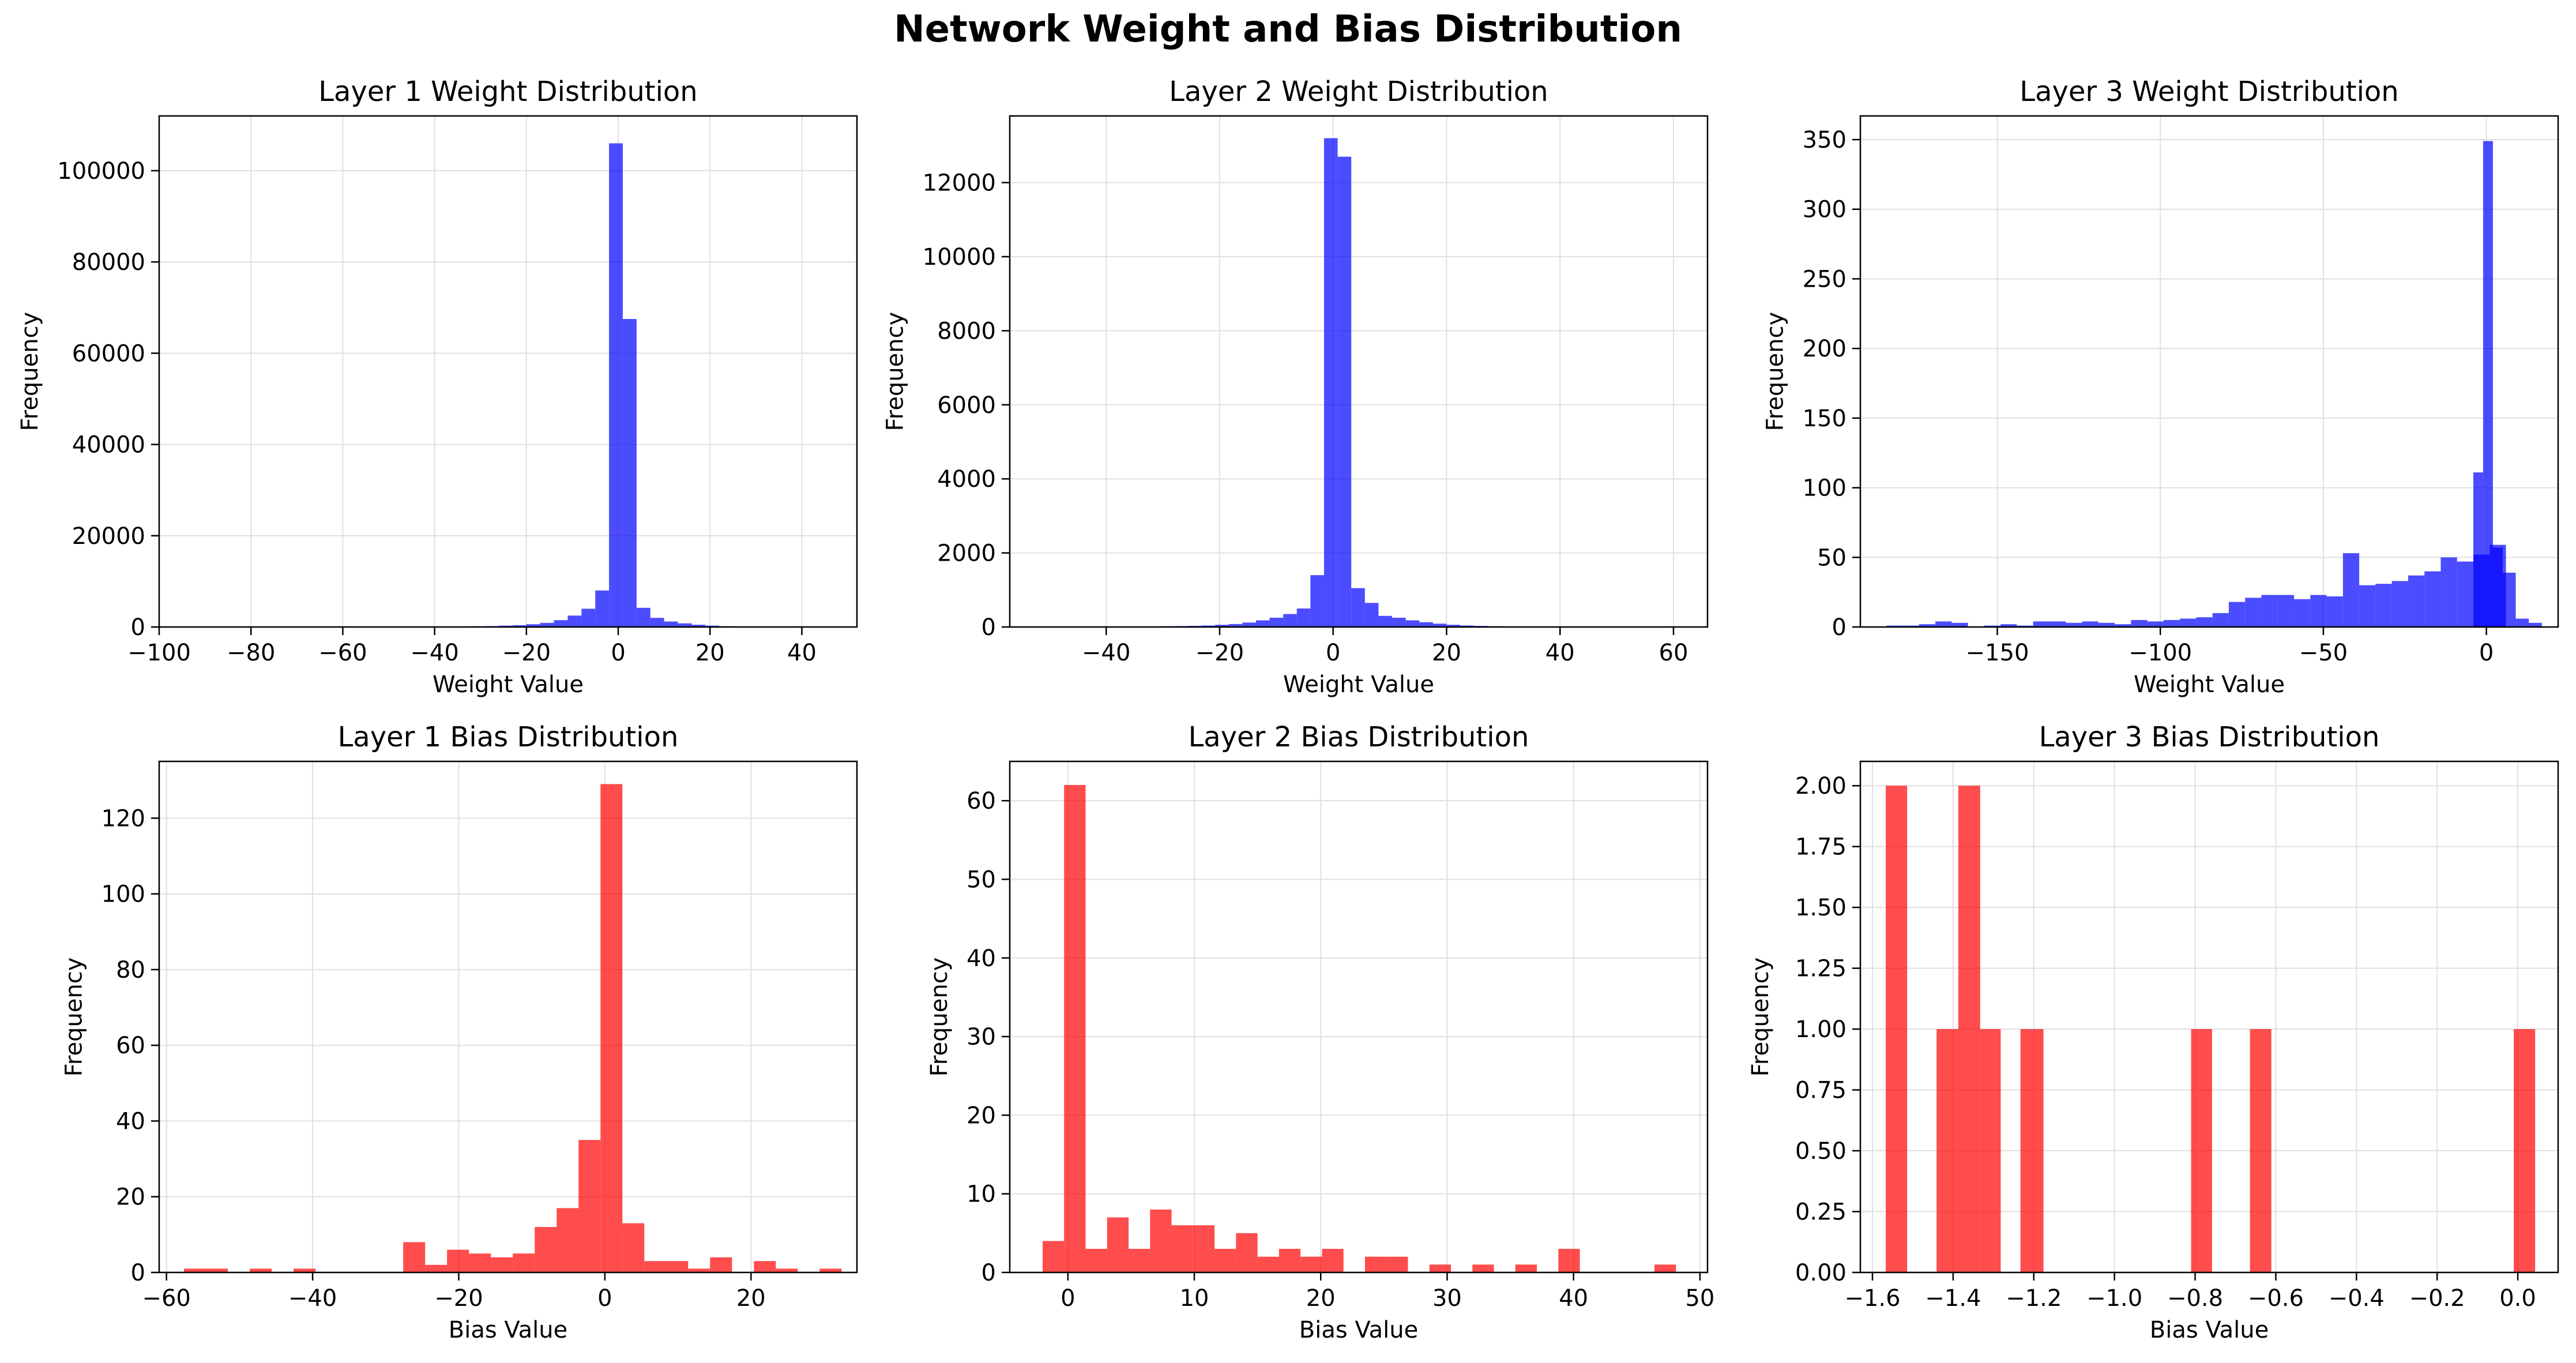 This screenshot has width=2576, height=1363. Describe the element at coordinates (1447, 1298) in the screenshot. I see `x-tick-label: 30` at that location.